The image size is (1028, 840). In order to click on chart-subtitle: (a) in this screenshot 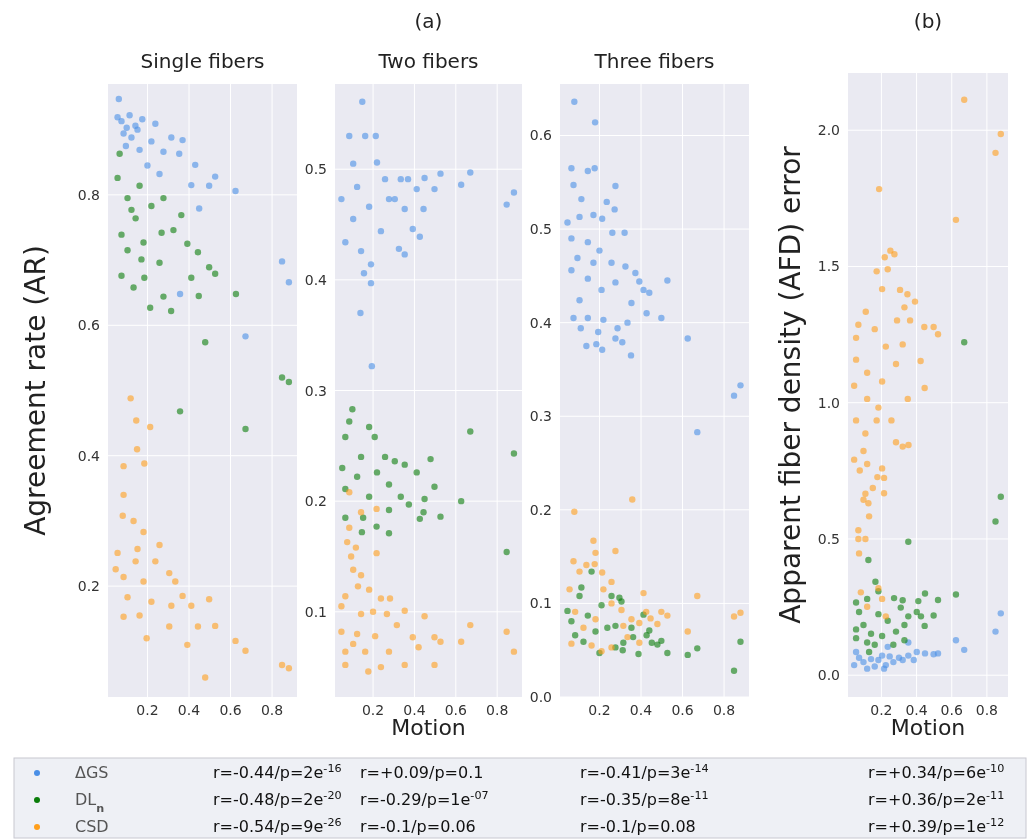, I will do `click(428, 21)`.